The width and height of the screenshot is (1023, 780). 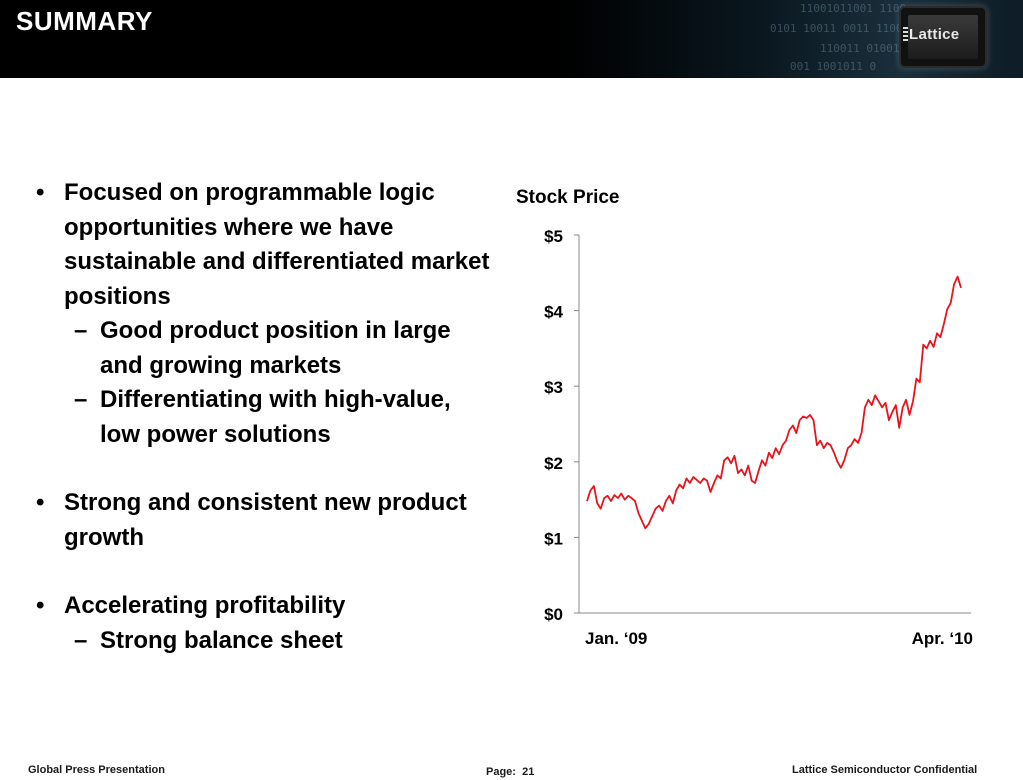 I want to click on x-tick-label: Apr. ‘10, so click(x=942, y=638).